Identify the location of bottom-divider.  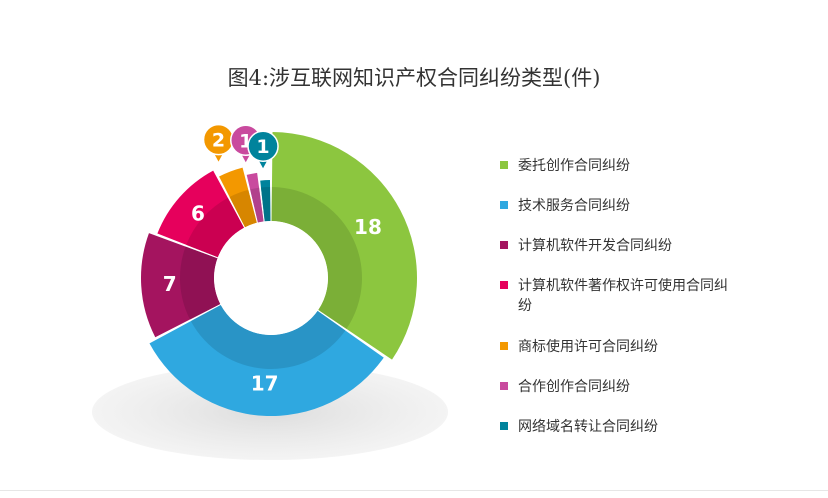
(414, 490).